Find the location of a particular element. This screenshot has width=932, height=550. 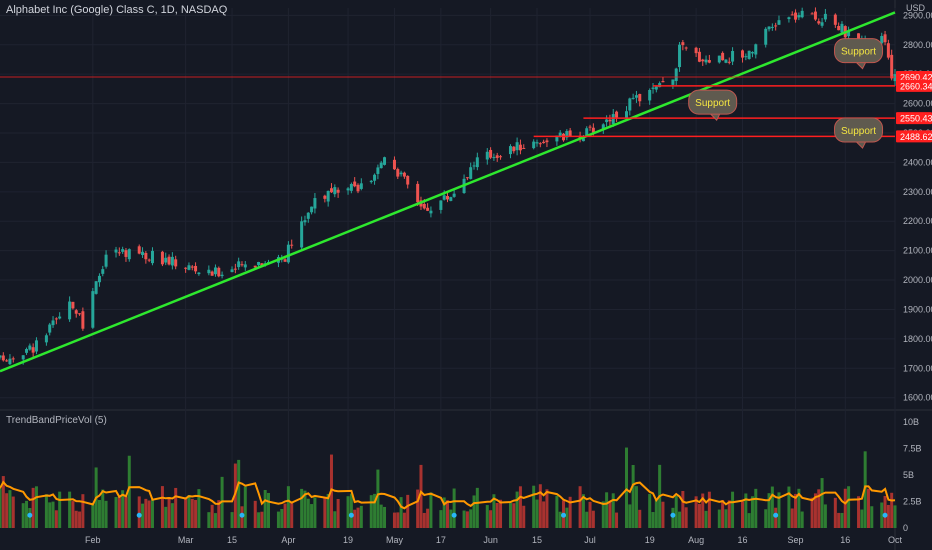

x-tick-label: Oct is located at coordinates (895, 540).